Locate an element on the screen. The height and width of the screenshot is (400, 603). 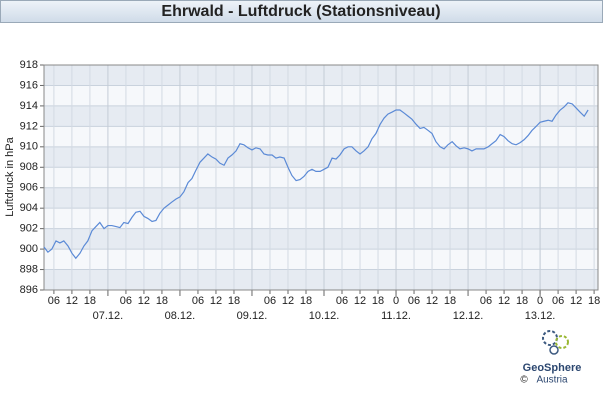
y-tick-label: 916 is located at coordinates (29, 85).